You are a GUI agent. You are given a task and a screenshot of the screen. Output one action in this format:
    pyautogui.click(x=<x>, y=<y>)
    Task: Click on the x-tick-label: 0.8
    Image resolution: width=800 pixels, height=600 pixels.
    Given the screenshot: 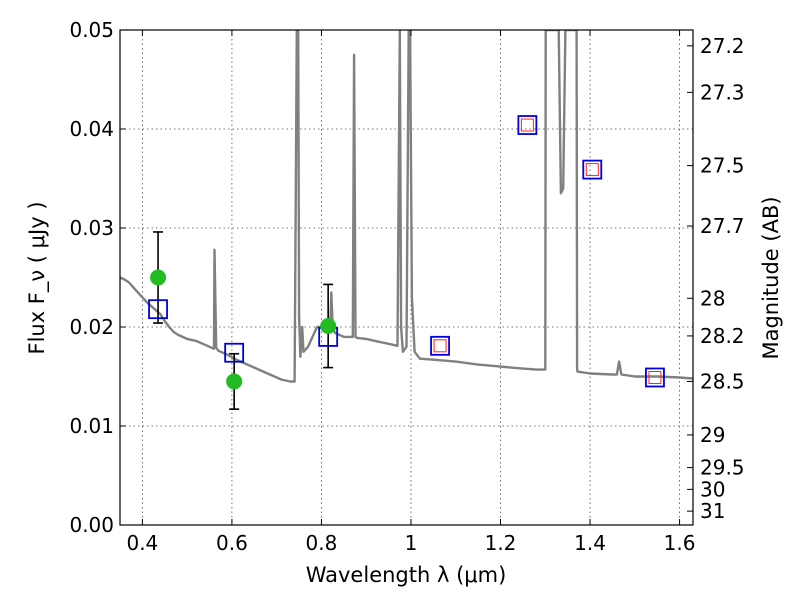 What is the action you would take?
    pyautogui.click(x=322, y=543)
    